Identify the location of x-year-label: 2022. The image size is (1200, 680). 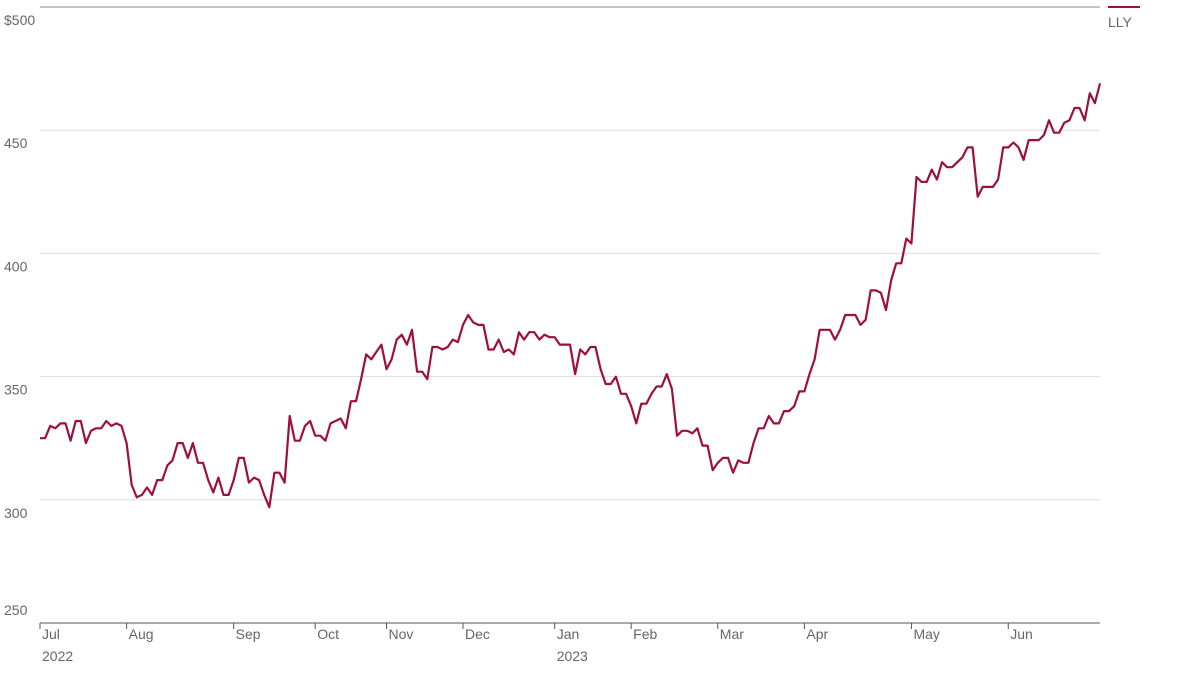
(57, 656).